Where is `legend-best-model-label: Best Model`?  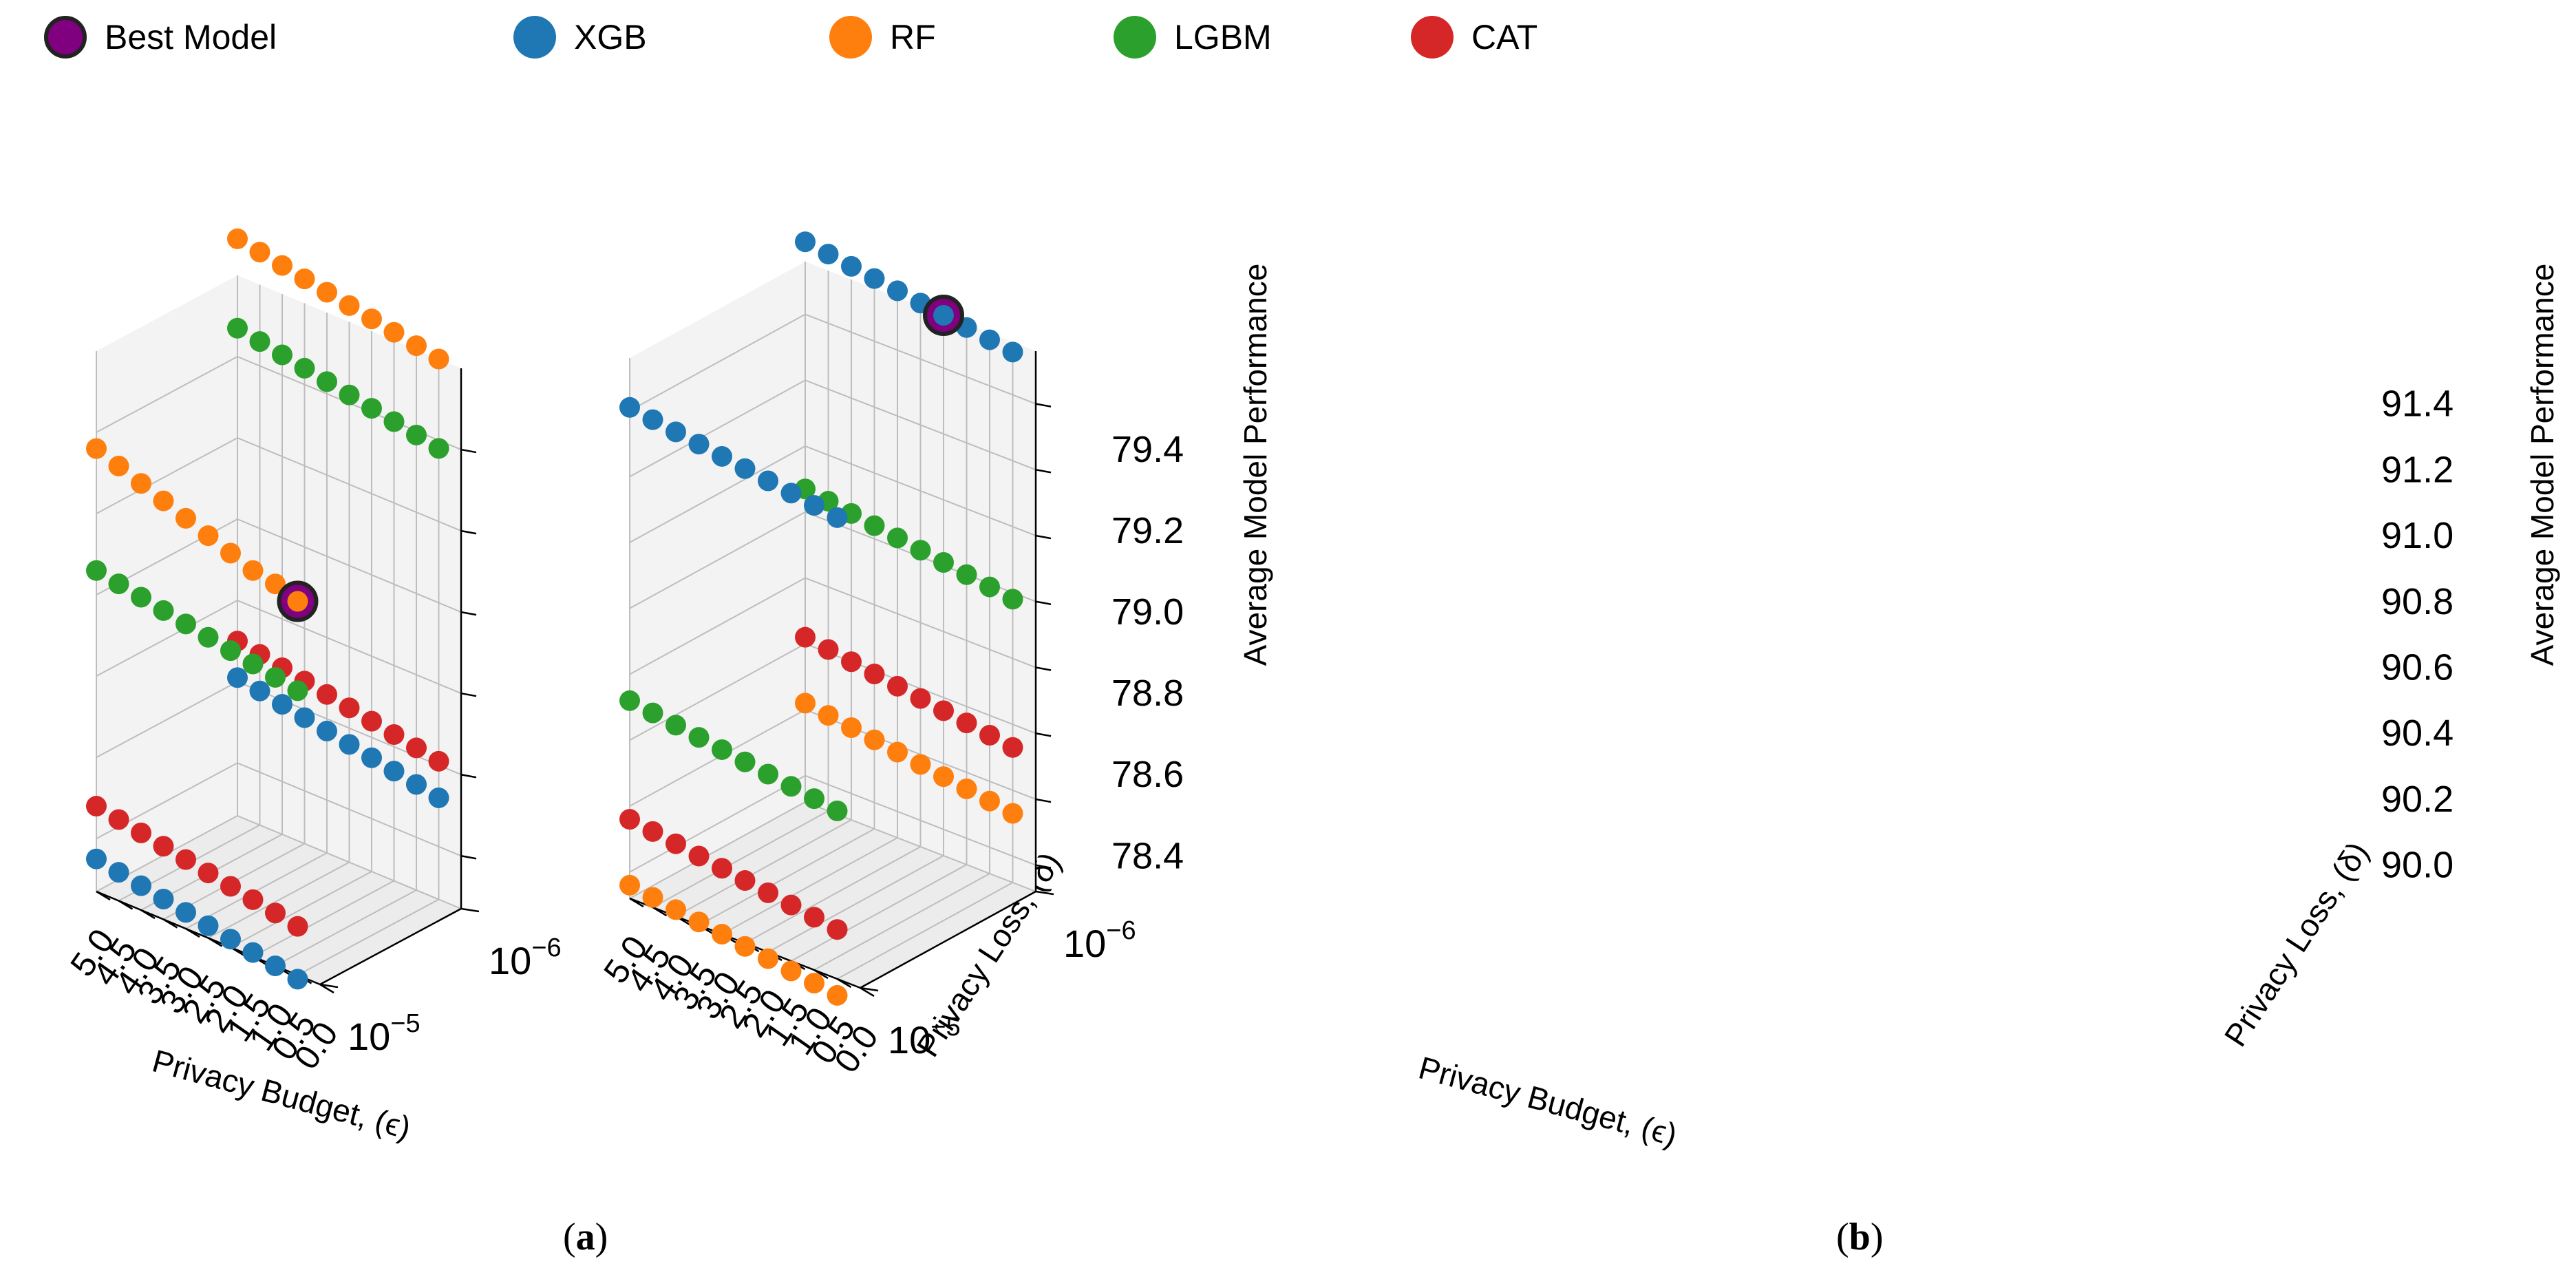
legend-best-model-label: Best Model is located at coordinates (191, 37).